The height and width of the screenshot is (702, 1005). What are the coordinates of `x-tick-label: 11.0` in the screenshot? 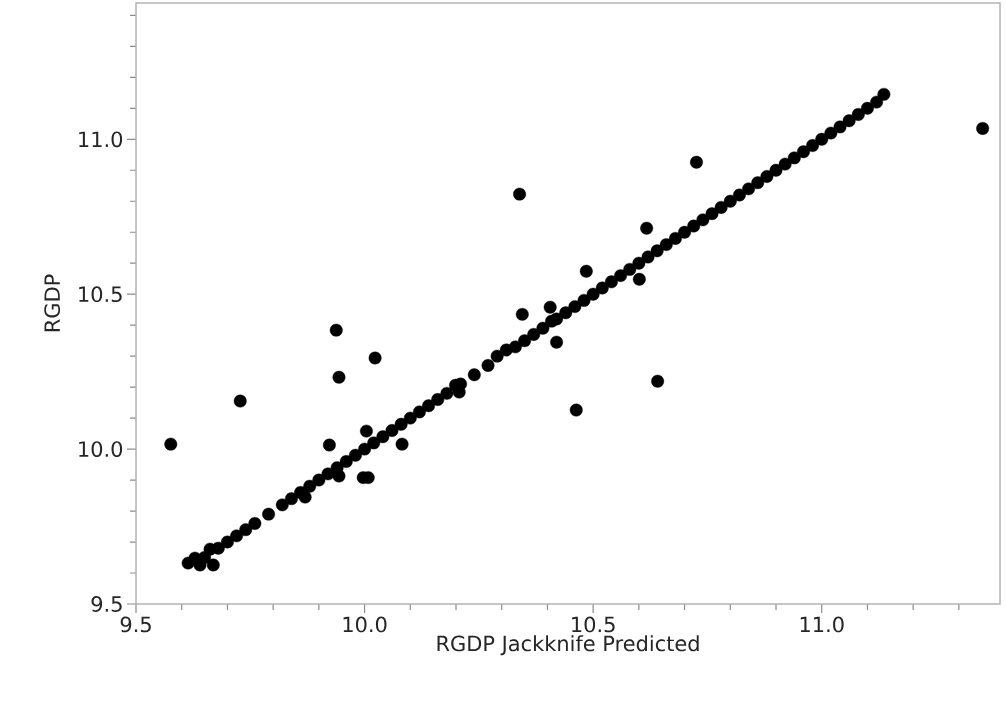 It's located at (822, 624).